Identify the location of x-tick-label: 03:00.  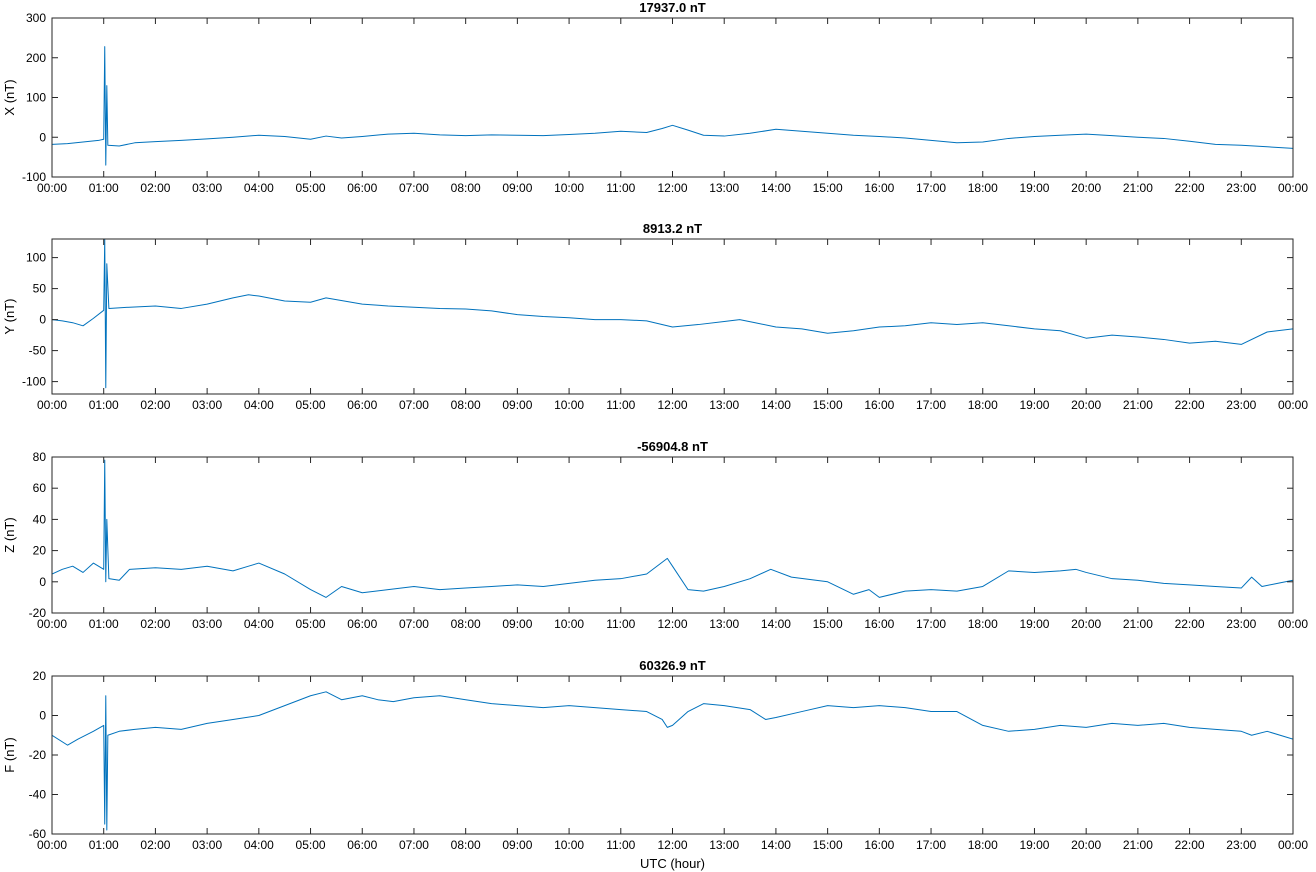
(207, 188).